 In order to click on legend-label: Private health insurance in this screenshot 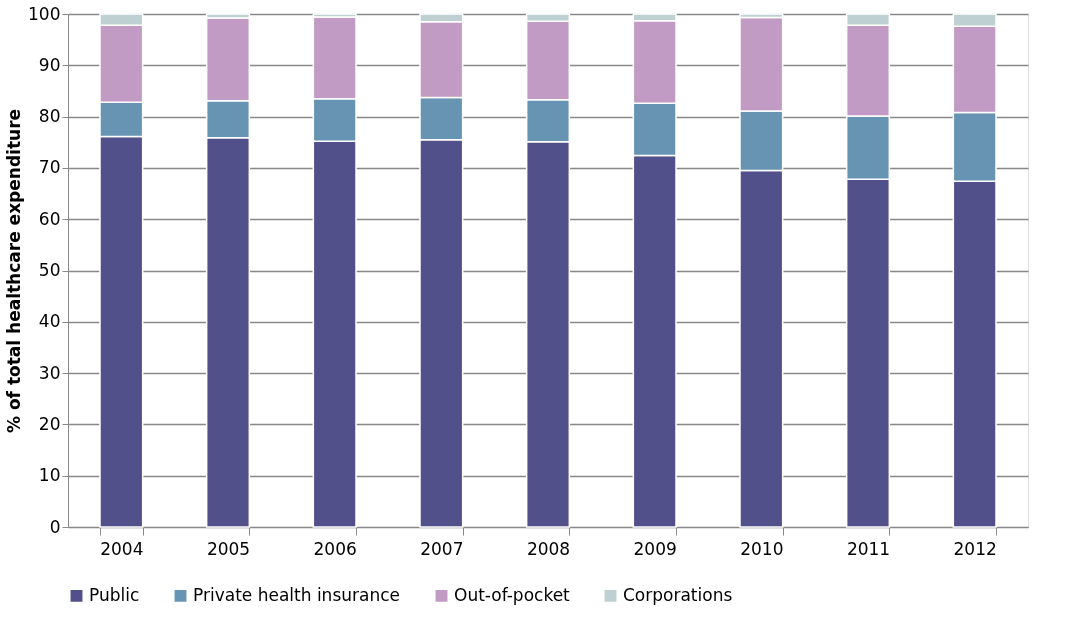, I will do `click(297, 594)`.